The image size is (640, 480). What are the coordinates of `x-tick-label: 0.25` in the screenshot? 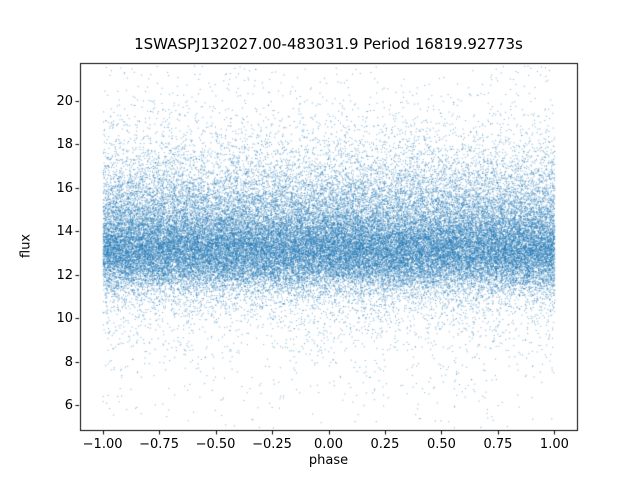 It's located at (385, 444).